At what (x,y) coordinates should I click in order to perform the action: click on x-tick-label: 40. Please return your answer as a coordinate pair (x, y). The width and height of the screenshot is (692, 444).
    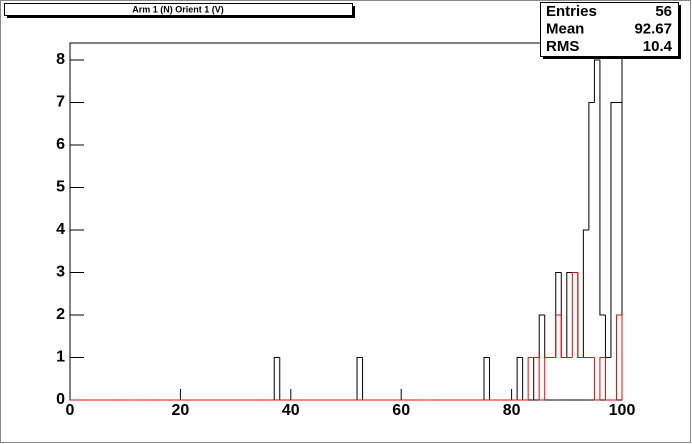
    Looking at the image, I should click on (291, 410).